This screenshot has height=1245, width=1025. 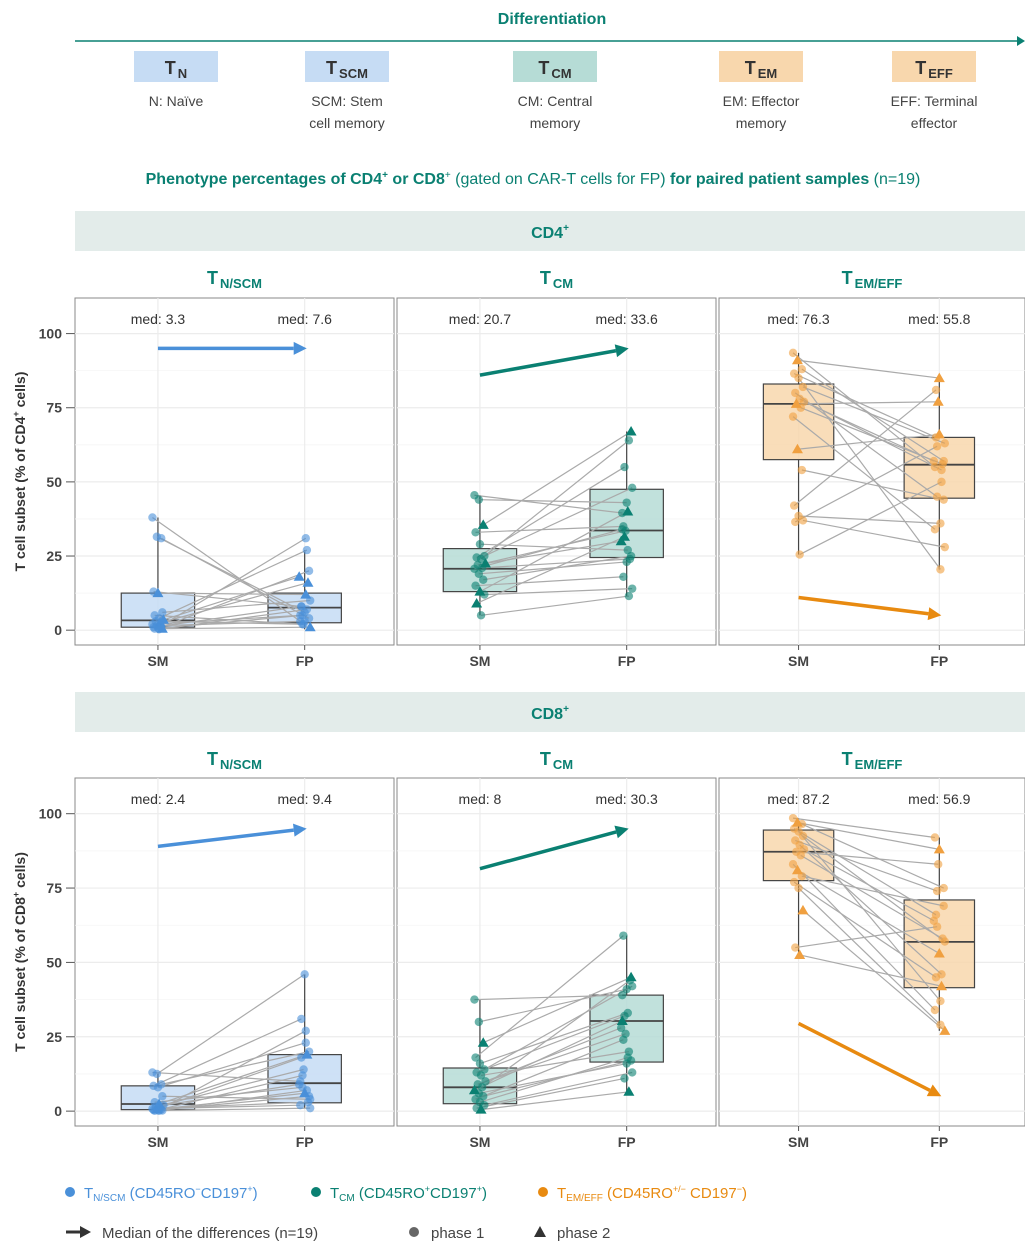 I want to click on stage-box-em, so click(x=761, y=66).